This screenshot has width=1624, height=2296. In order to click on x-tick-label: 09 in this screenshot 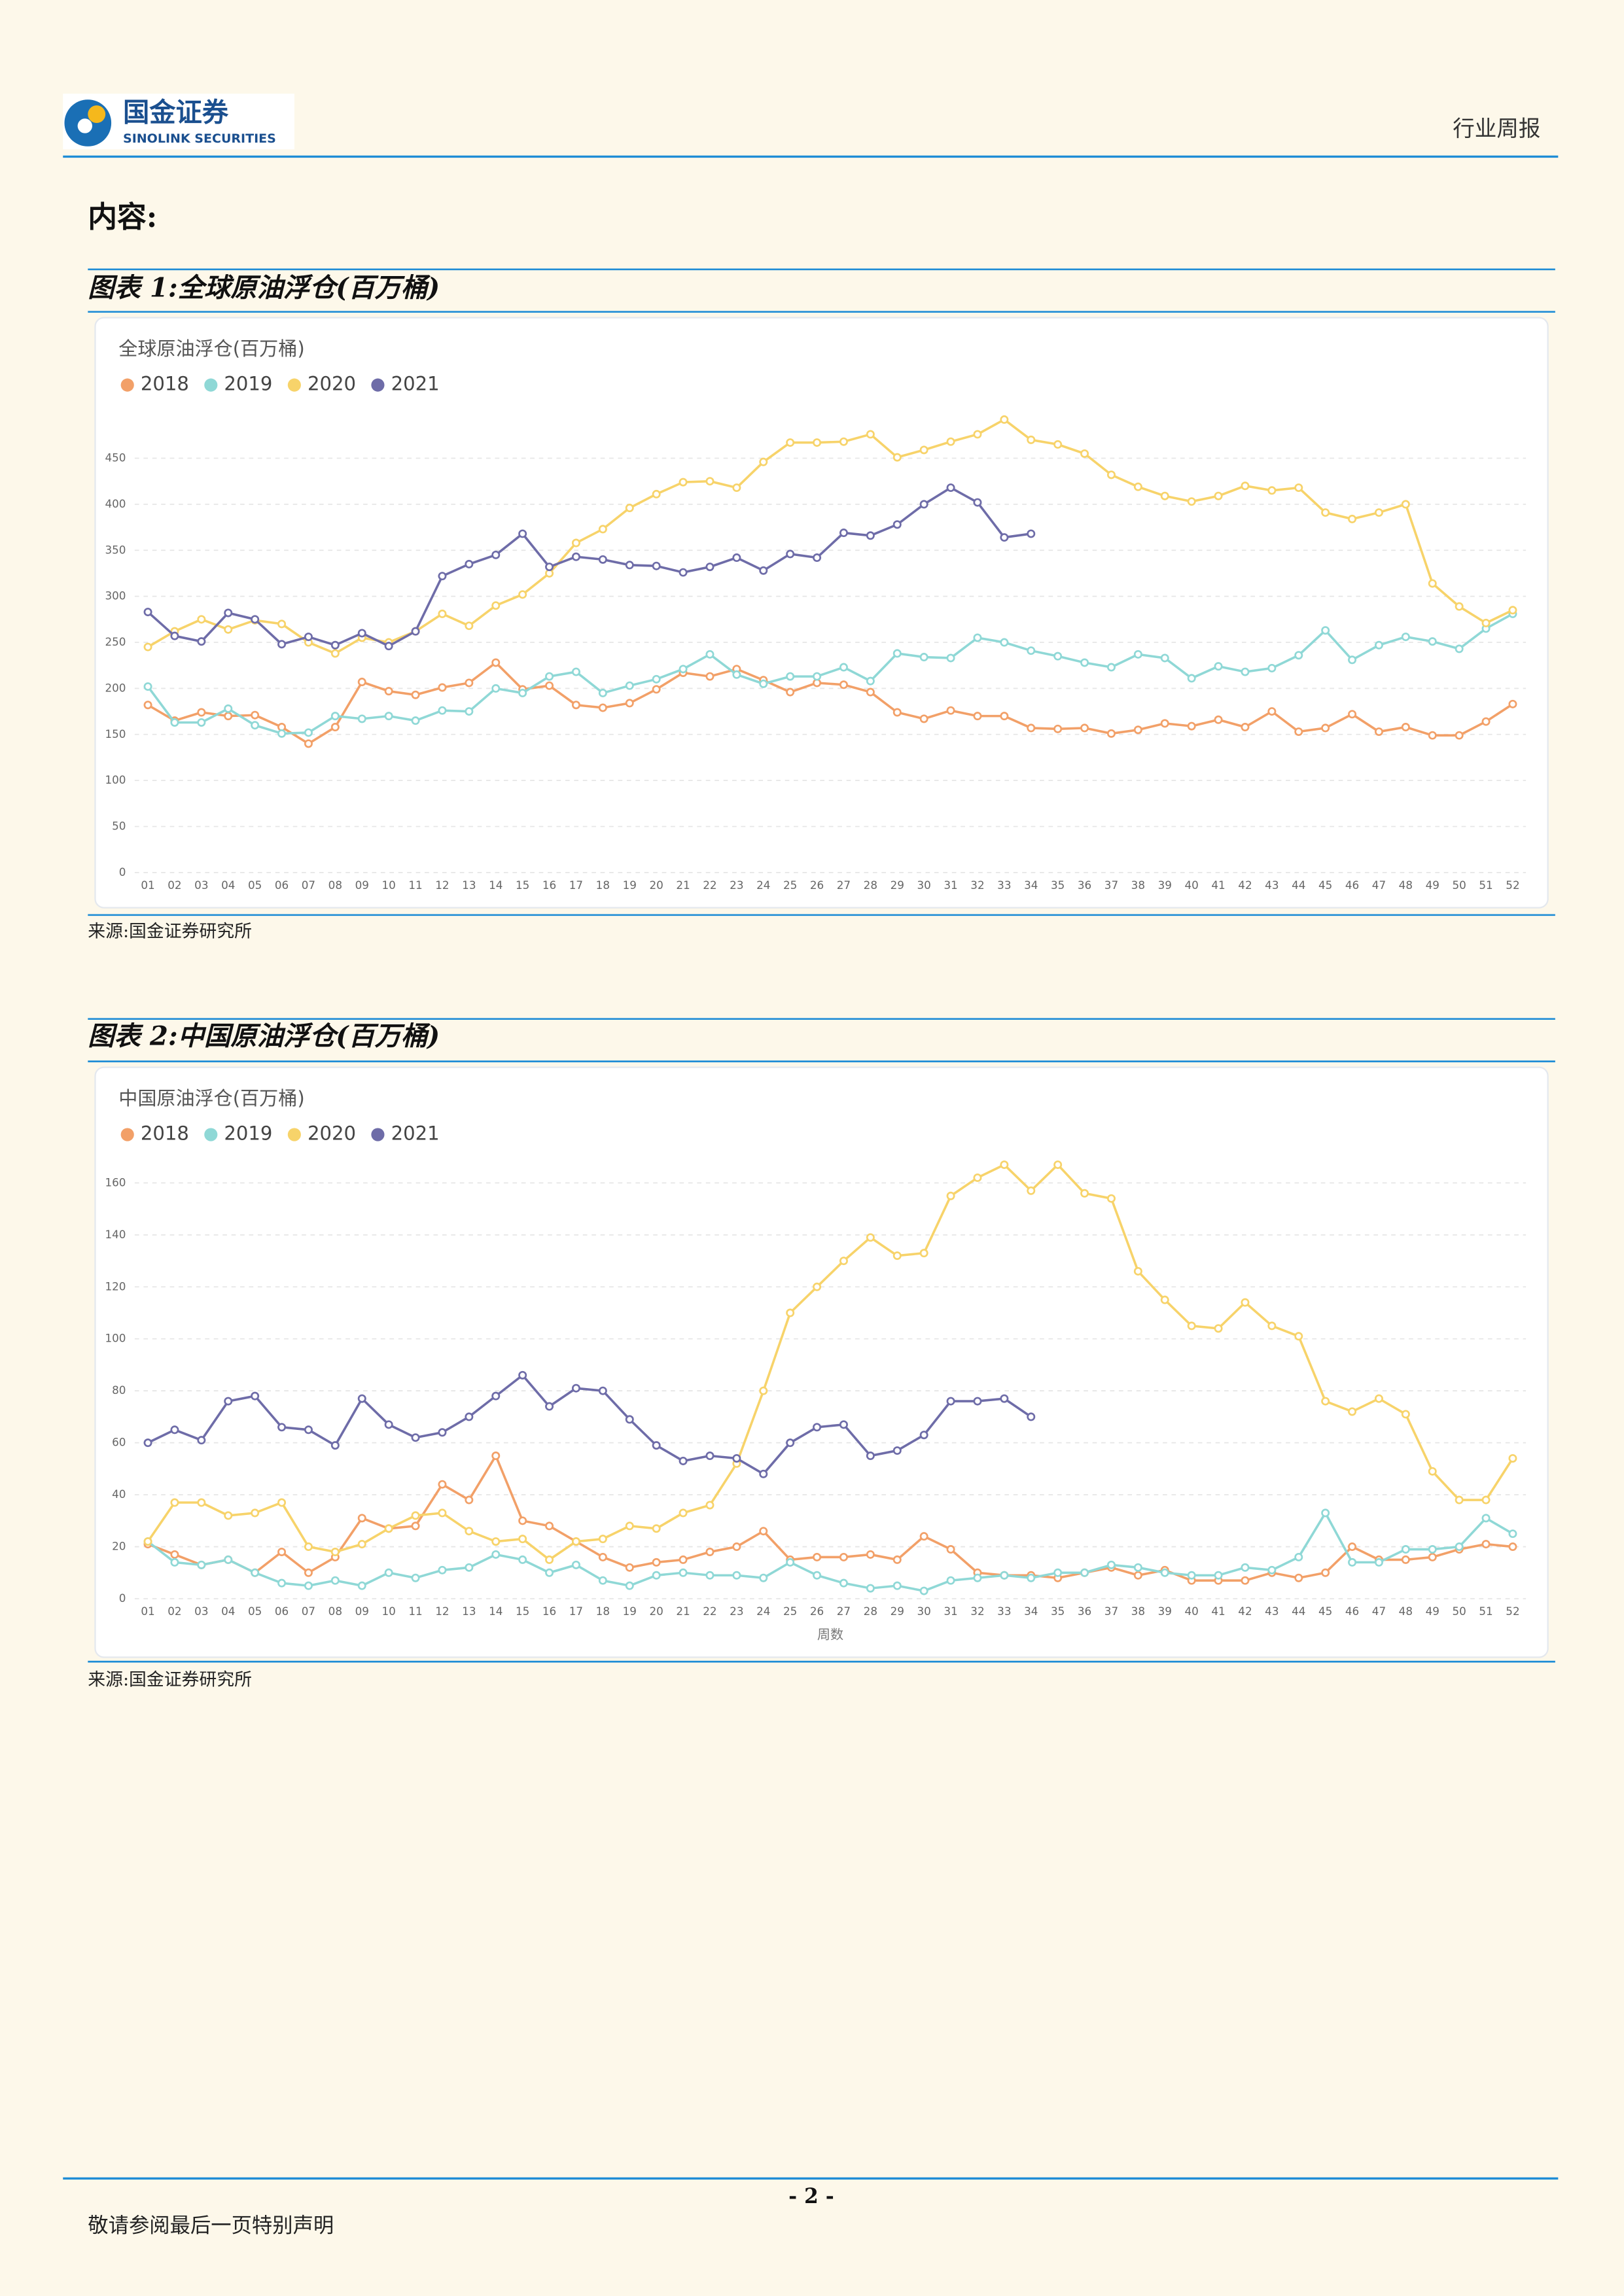, I will do `click(362, 1611)`.